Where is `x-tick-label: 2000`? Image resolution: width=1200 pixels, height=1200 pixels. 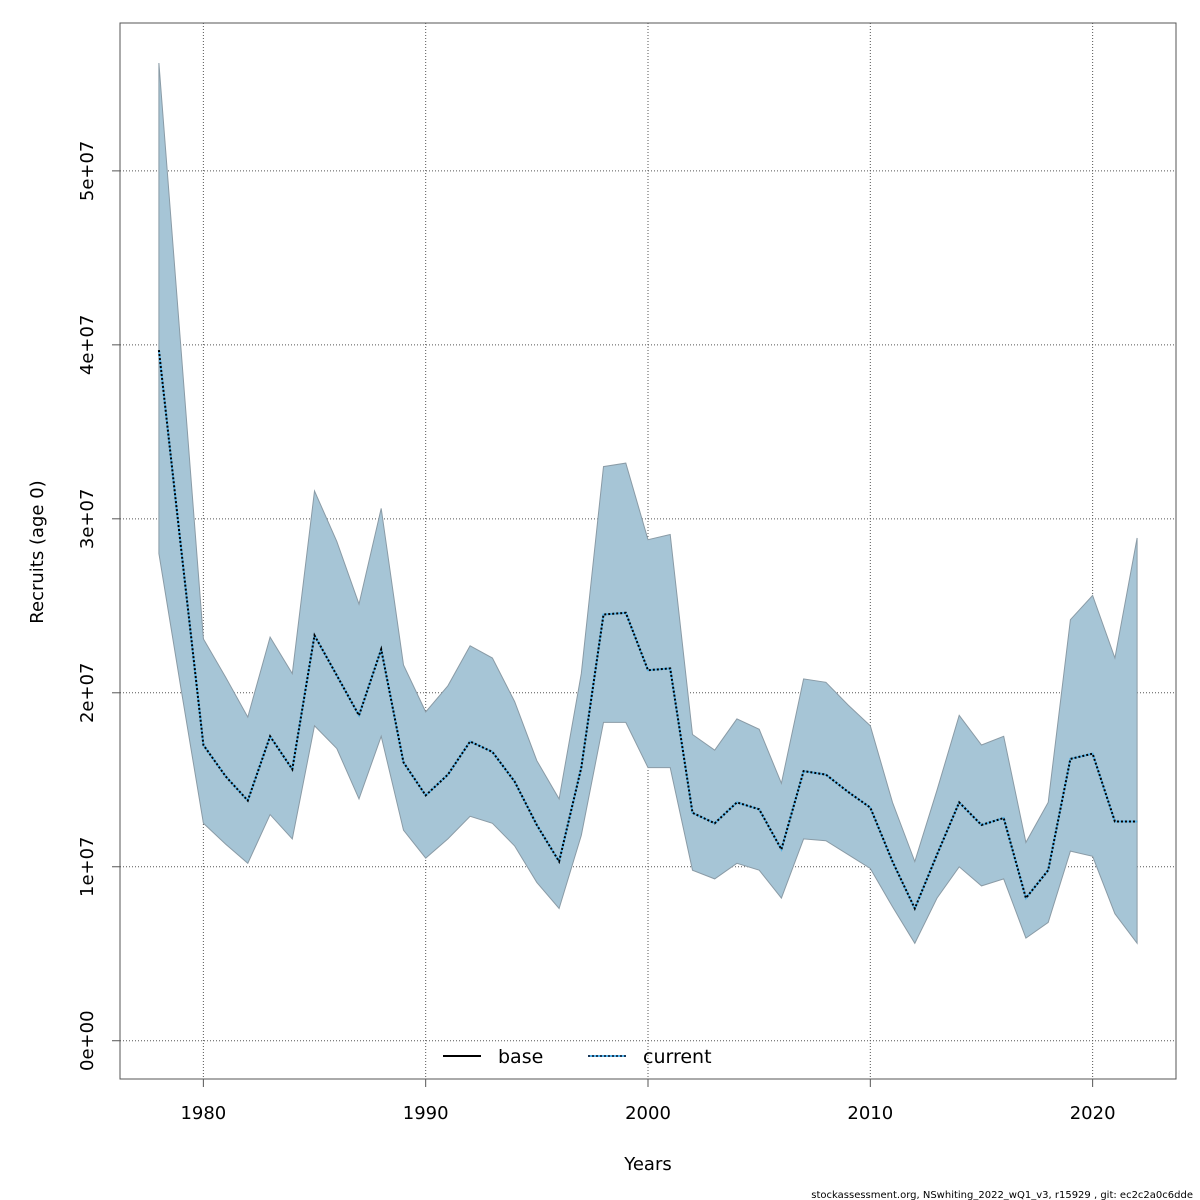
x-tick-label: 2000 is located at coordinates (648, 1113).